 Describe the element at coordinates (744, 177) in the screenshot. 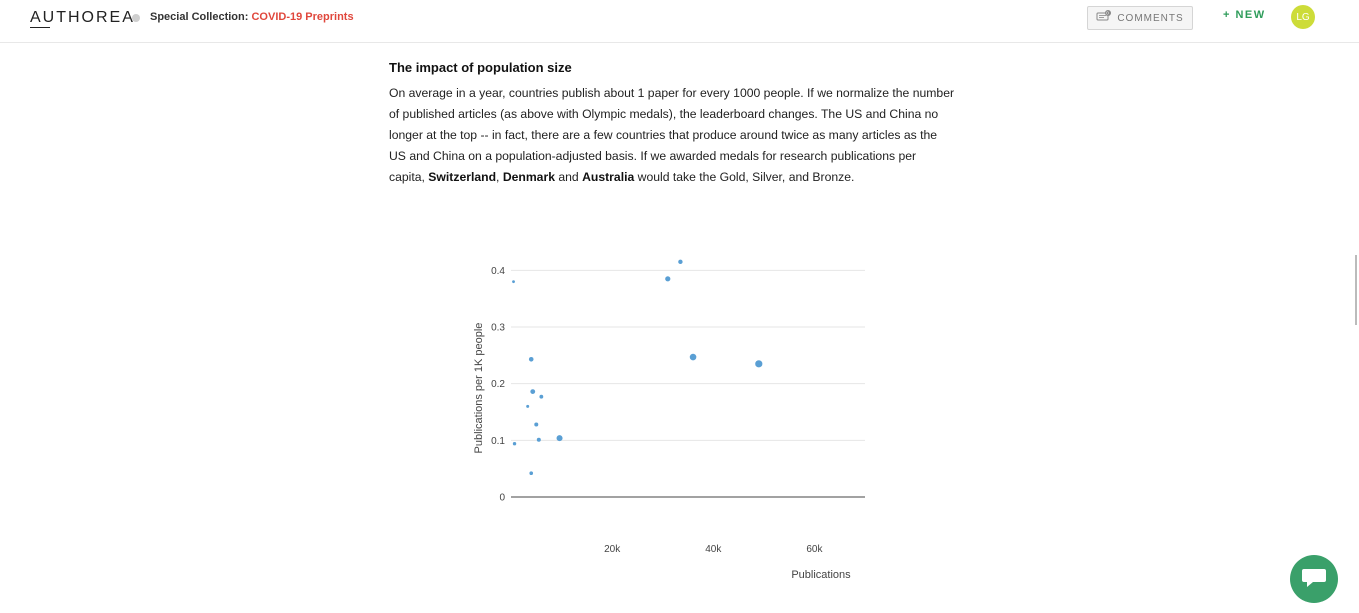

I see `paragraph-text-2: would take the Gold, Silver, and Bronze.` at that location.